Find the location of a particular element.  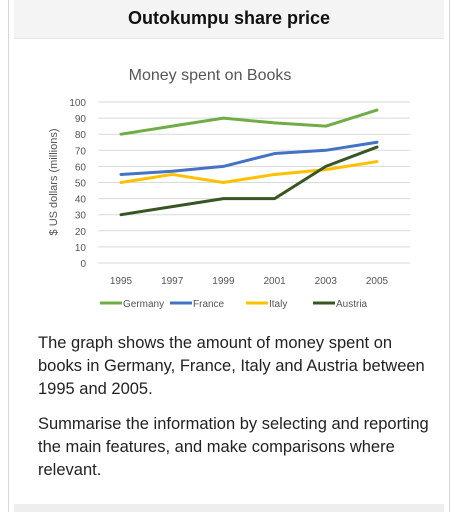

x-tick-label: 1999 is located at coordinates (223, 281).